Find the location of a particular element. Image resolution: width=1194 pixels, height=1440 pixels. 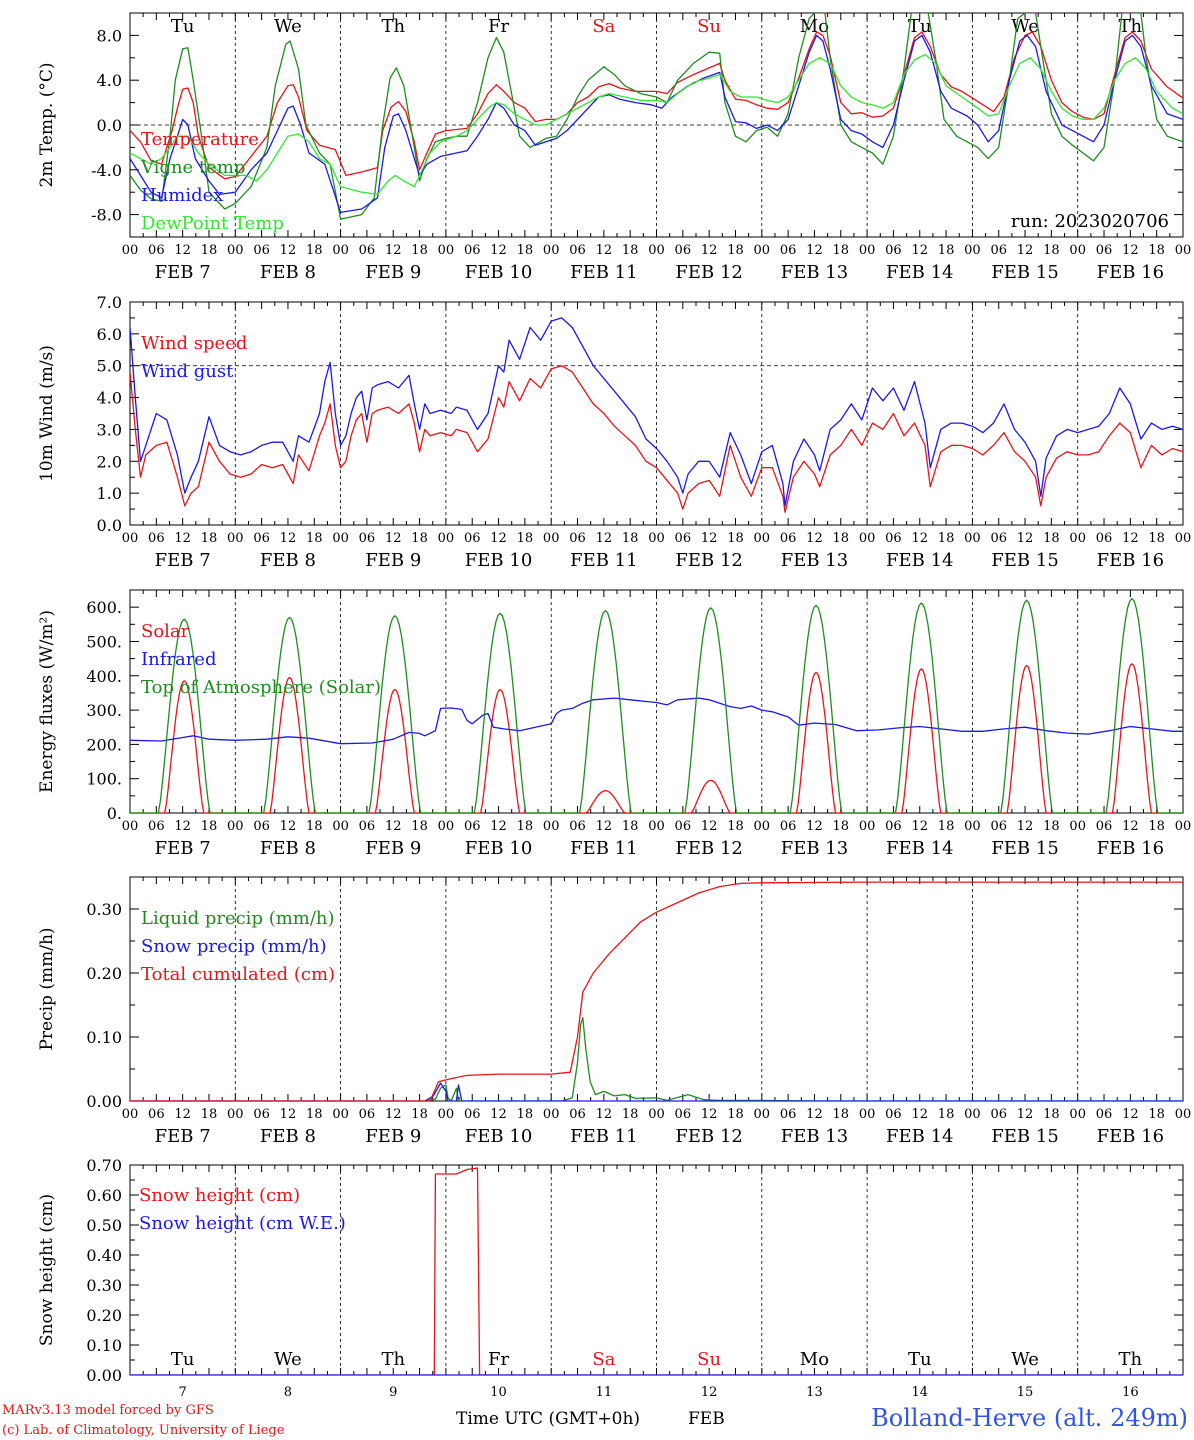

legend-entry: DewPoint Temp is located at coordinates (212, 223).